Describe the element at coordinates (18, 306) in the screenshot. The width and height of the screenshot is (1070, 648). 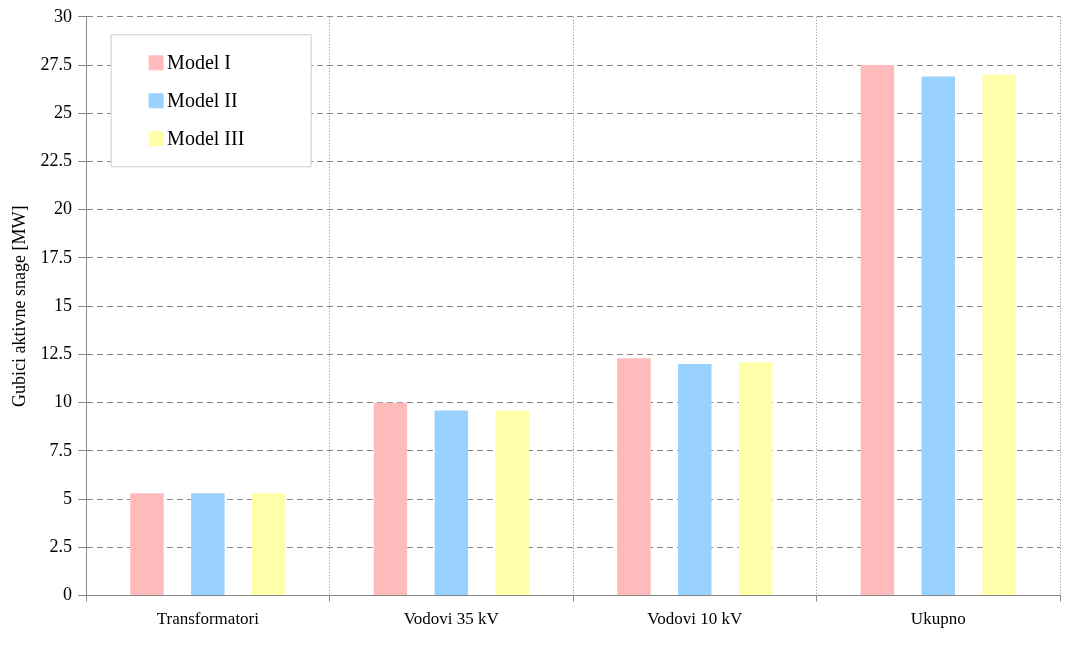
I see `y-axis-title: Gubici aktivne snage [MW]` at that location.